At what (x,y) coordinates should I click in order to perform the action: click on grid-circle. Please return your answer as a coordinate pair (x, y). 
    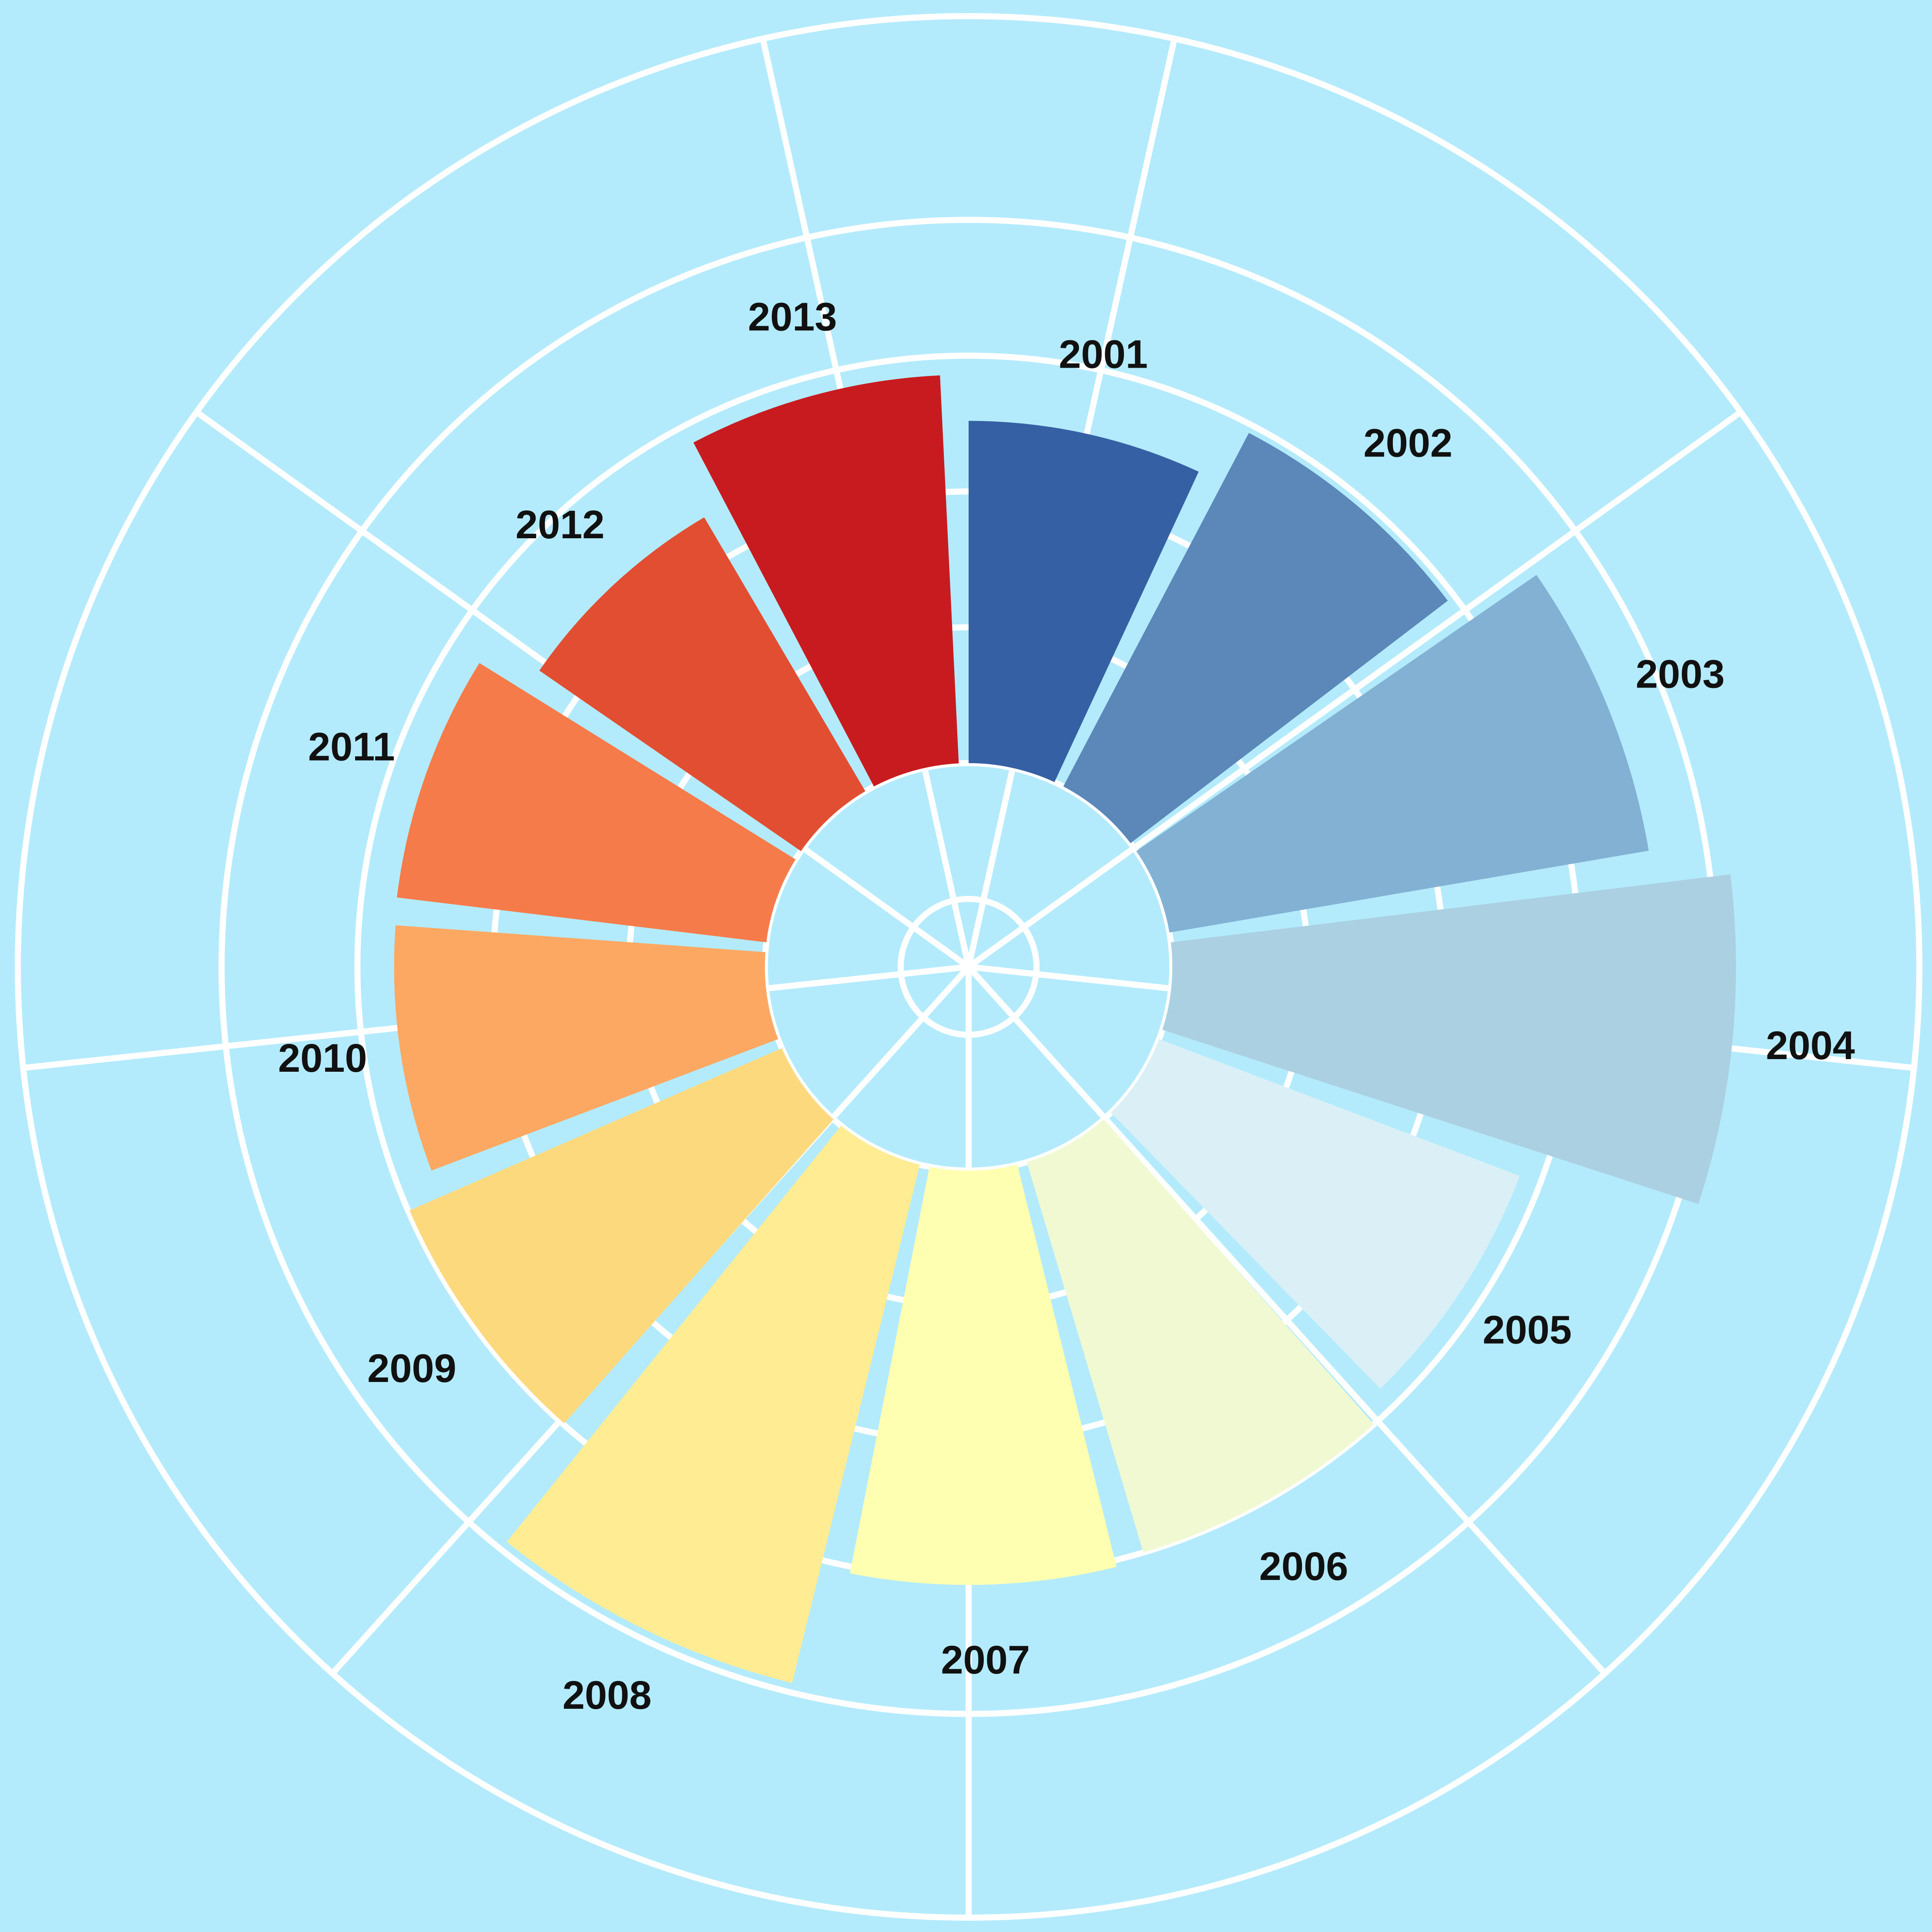
    Looking at the image, I should click on (968, 967).